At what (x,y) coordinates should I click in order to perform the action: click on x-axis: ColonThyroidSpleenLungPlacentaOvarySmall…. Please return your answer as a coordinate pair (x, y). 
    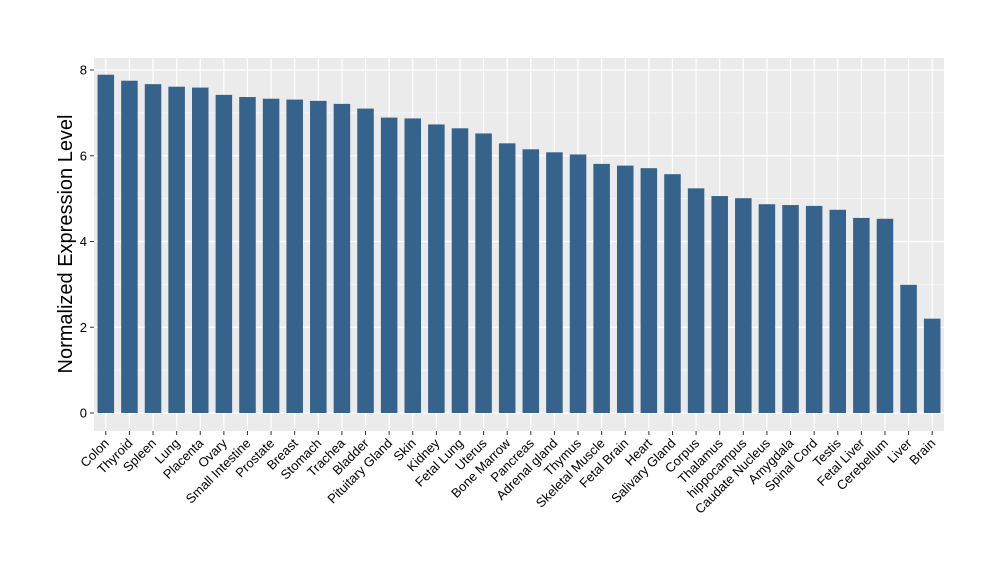
    Looking at the image, I should click on (507, 474).